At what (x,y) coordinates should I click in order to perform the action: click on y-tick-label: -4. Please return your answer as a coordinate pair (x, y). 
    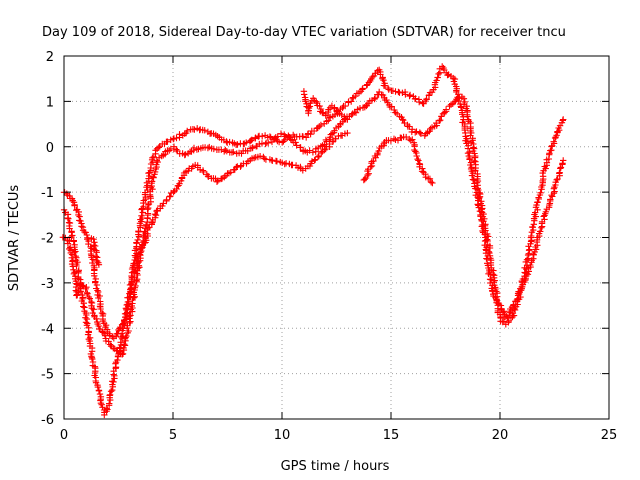
    Looking at the image, I should click on (47, 329).